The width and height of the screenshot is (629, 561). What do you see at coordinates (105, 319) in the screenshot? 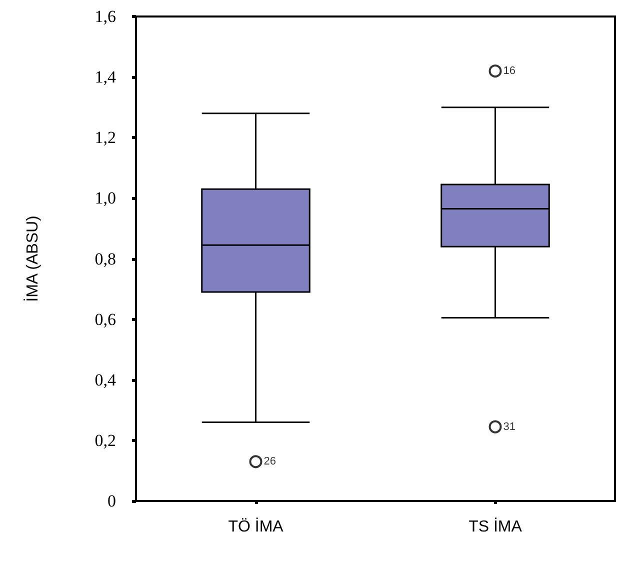
I see `y-tick-label: 0,6` at bounding box center [105, 319].